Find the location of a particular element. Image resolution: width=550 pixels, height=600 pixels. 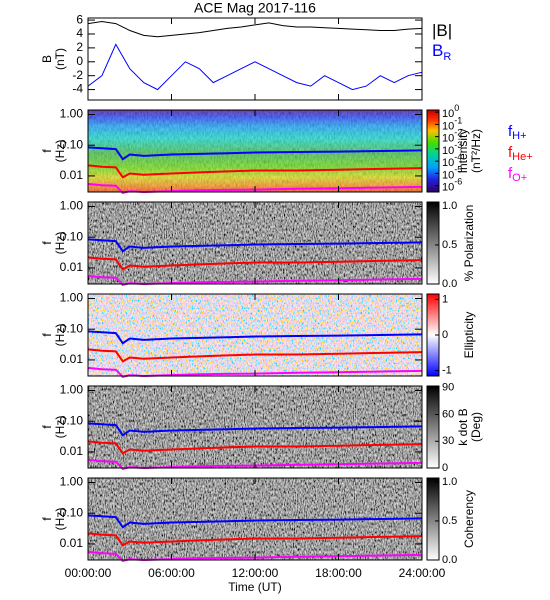

colorbar-tick-label: 10-1 is located at coordinates (452, 124).